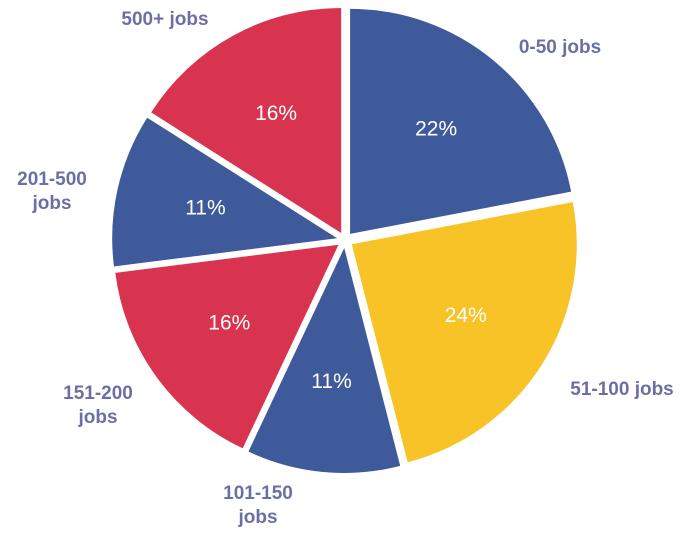  What do you see at coordinates (52, 191) in the screenshot?
I see `category-label: 201-500 jobs` at bounding box center [52, 191].